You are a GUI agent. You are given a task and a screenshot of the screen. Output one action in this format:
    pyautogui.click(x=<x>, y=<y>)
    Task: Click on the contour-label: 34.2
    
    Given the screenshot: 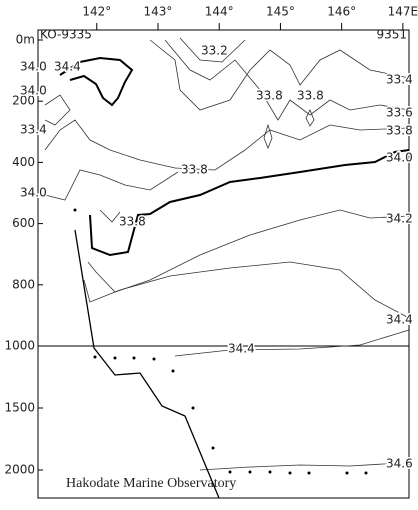 What is the action you would take?
    pyautogui.click(x=399, y=219)
    